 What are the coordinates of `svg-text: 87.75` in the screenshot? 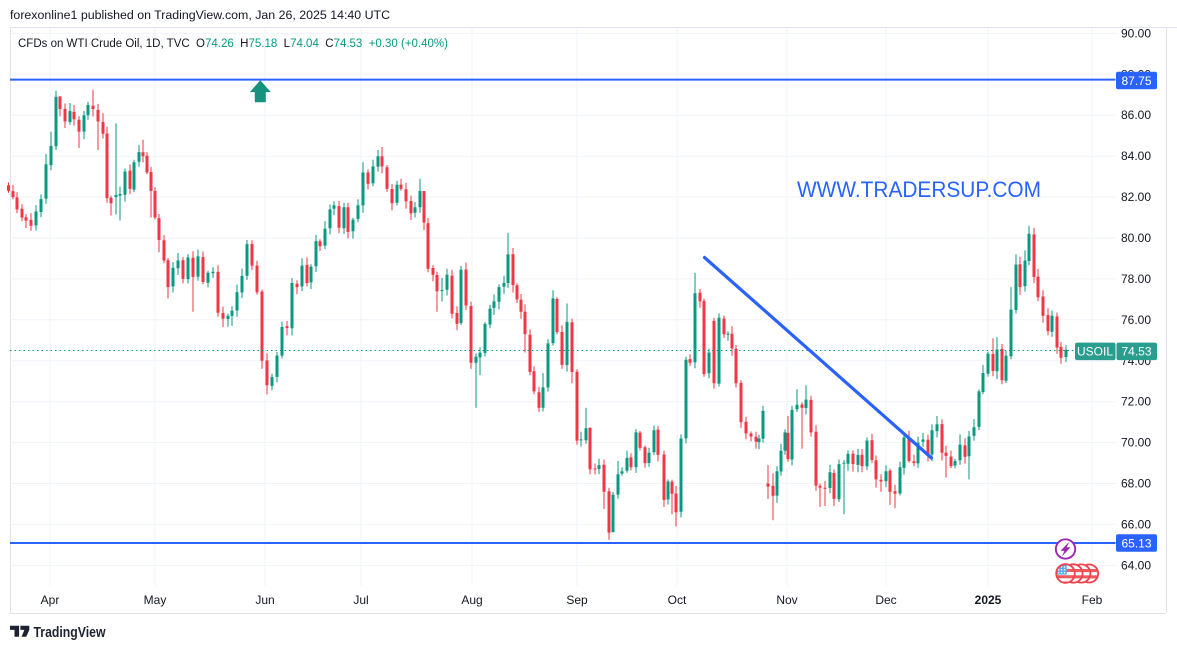 It's located at (1136, 81).